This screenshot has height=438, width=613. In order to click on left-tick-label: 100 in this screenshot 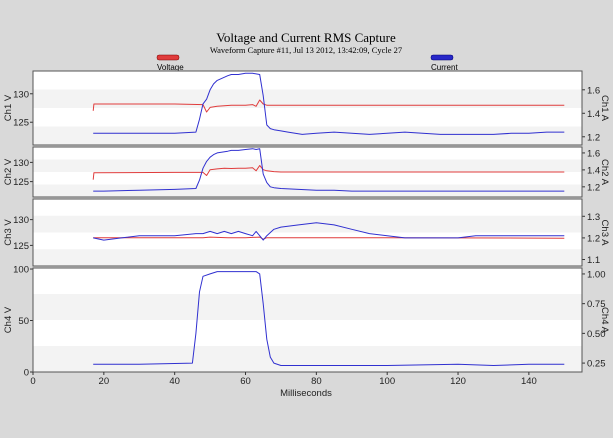, I will do `click(21, 270)`.